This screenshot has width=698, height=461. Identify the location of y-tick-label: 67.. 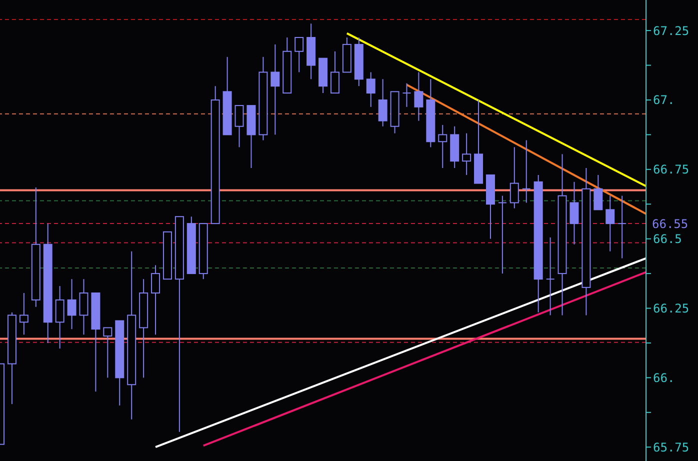
(664, 100).